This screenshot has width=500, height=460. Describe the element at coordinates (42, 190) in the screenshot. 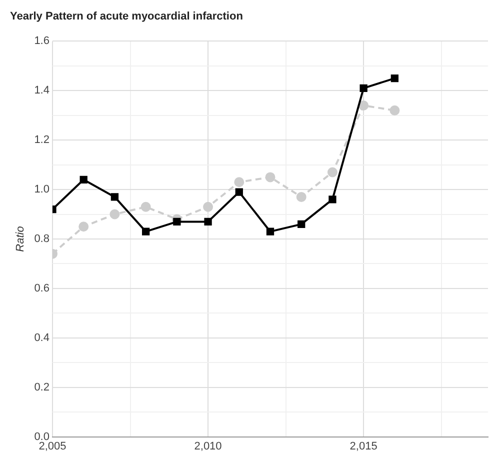

I see `y-tick-label: 1.0` at that location.